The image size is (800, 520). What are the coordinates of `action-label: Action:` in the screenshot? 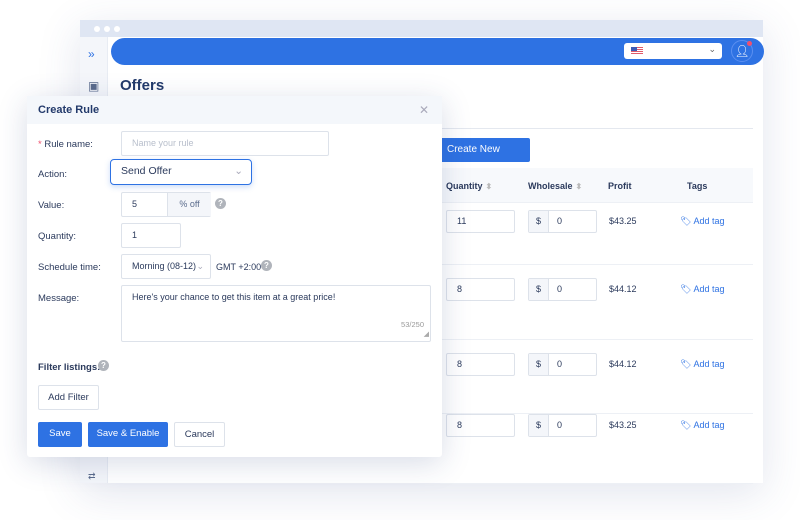 It's located at (53, 174).